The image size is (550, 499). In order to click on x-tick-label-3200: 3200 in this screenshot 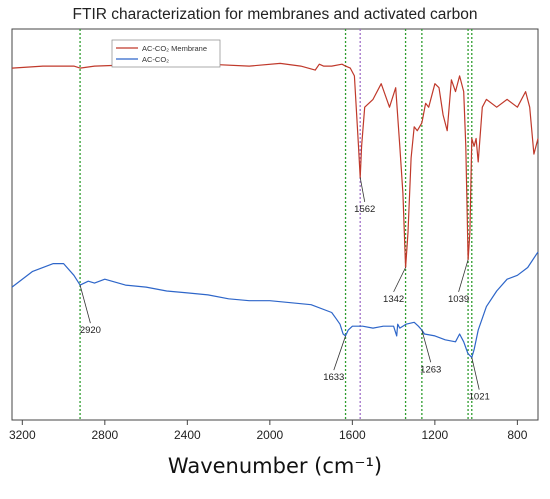, I will do `click(22, 435)`.